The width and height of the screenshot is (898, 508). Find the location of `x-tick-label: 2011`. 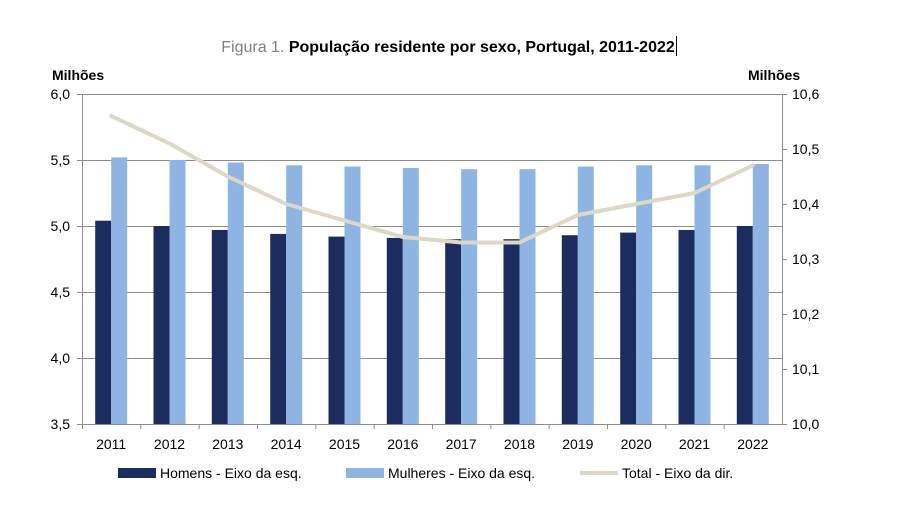

x-tick-label: 2011 is located at coordinates (111, 444).